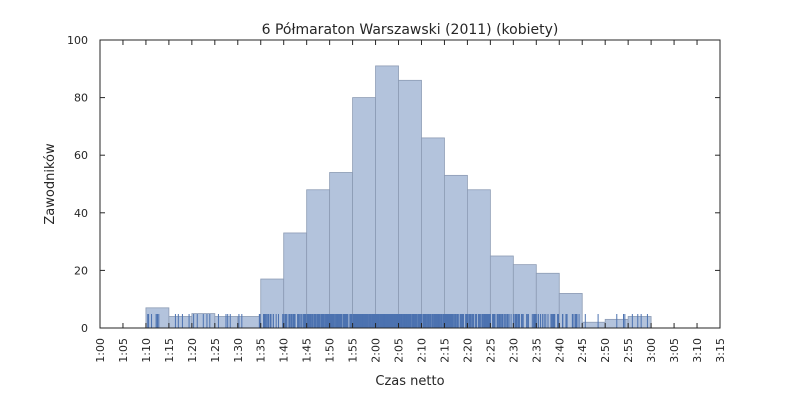 Image resolution: width=800 pixels, height=400 pixels. I want to click on x-tick-label: 1:15, so click(169, 350).